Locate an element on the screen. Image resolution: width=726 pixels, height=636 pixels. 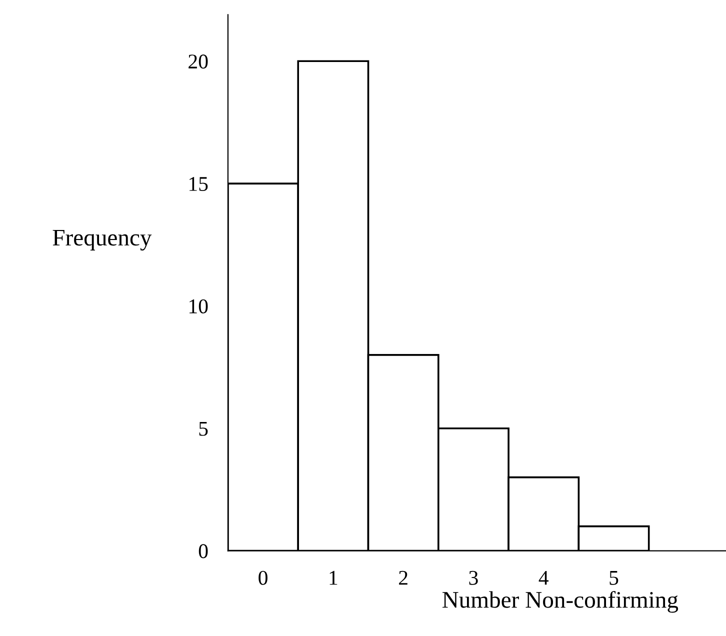
y-axis-title: Frequency is located at coordinates (102, 240).